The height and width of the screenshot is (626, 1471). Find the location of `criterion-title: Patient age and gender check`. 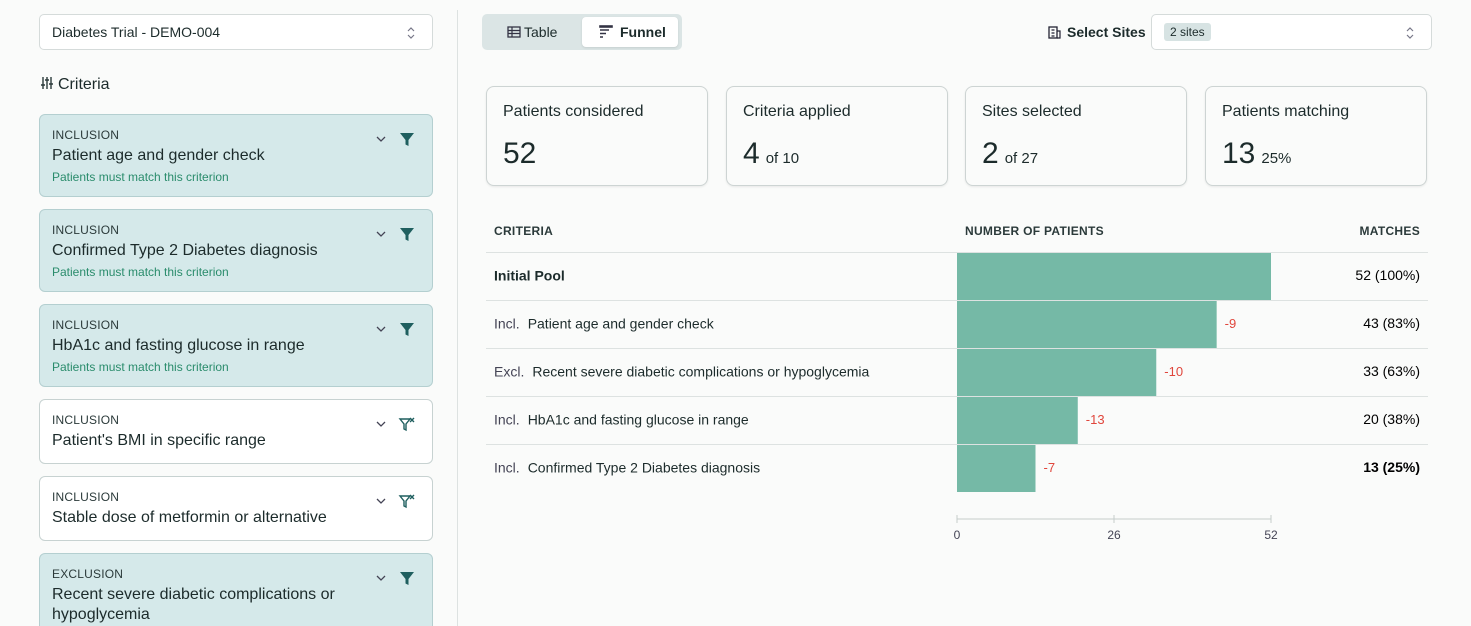

criterion-title: Patient age and gender check is located at coordinates (158, 155).